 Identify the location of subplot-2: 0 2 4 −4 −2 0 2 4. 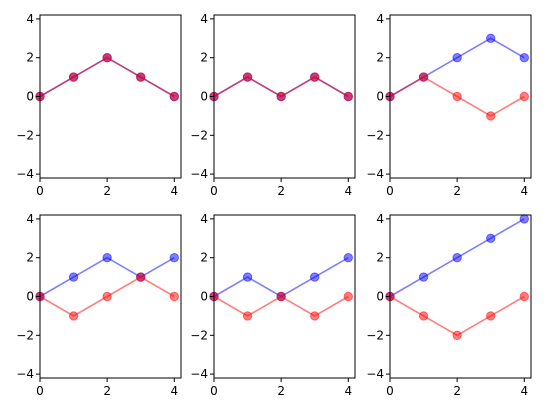
(273, 105).